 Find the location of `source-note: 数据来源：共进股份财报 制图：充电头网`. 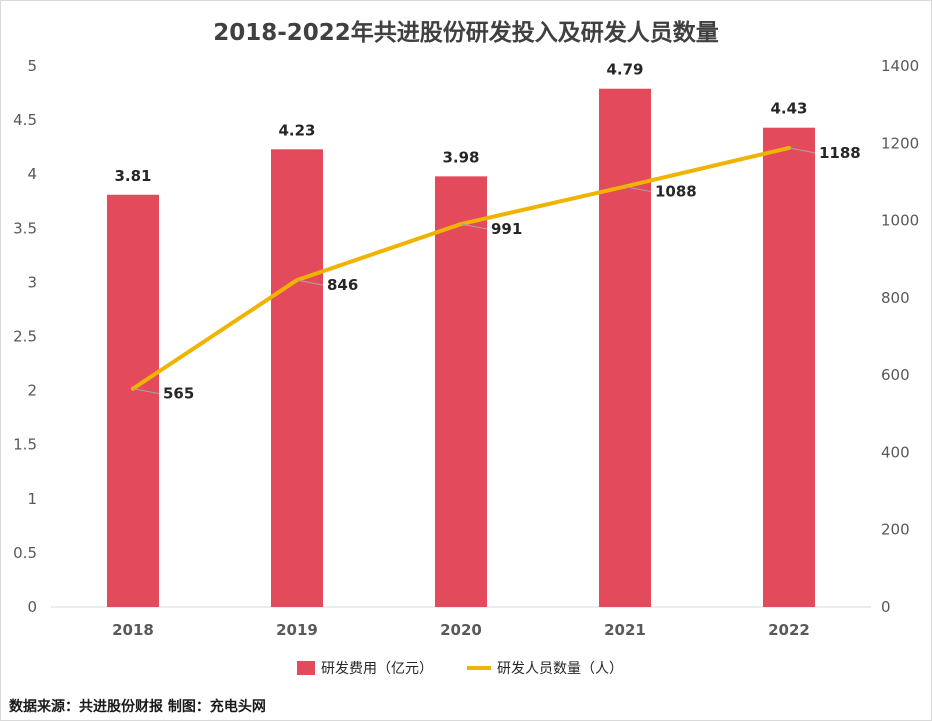

source-note: 数据来源：共进股份财报 制图：充电头网 is located at coordinates (137, 707).